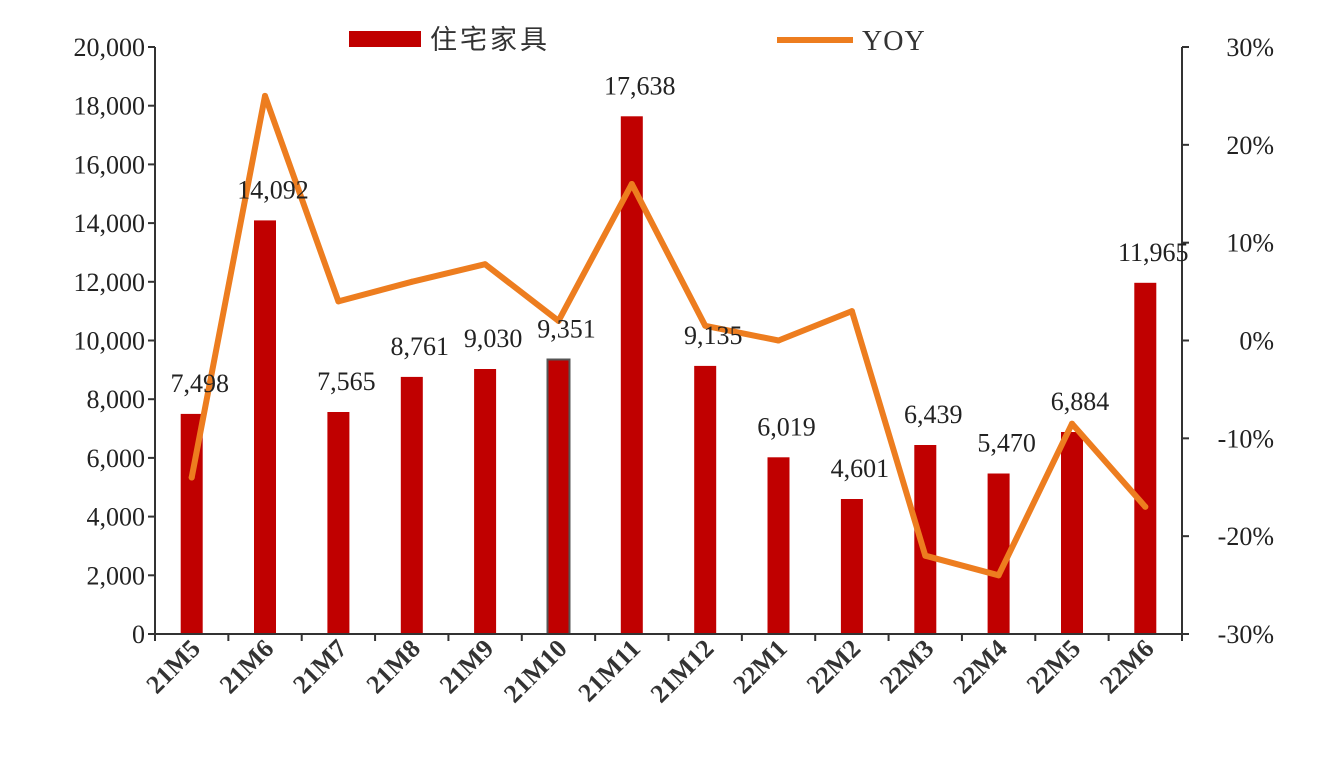 This screenshot has height=758, width=1326. What do you see at coordinates (138, 634) in the screenshot?
I see `left-tick-label: 0` at bounding box center [138, 634].